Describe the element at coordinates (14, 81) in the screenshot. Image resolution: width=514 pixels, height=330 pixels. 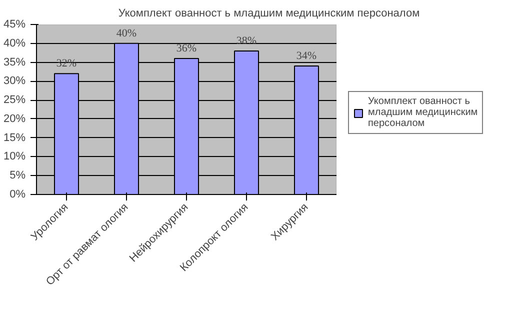
I see `y-tick-label: 30%` at that location.